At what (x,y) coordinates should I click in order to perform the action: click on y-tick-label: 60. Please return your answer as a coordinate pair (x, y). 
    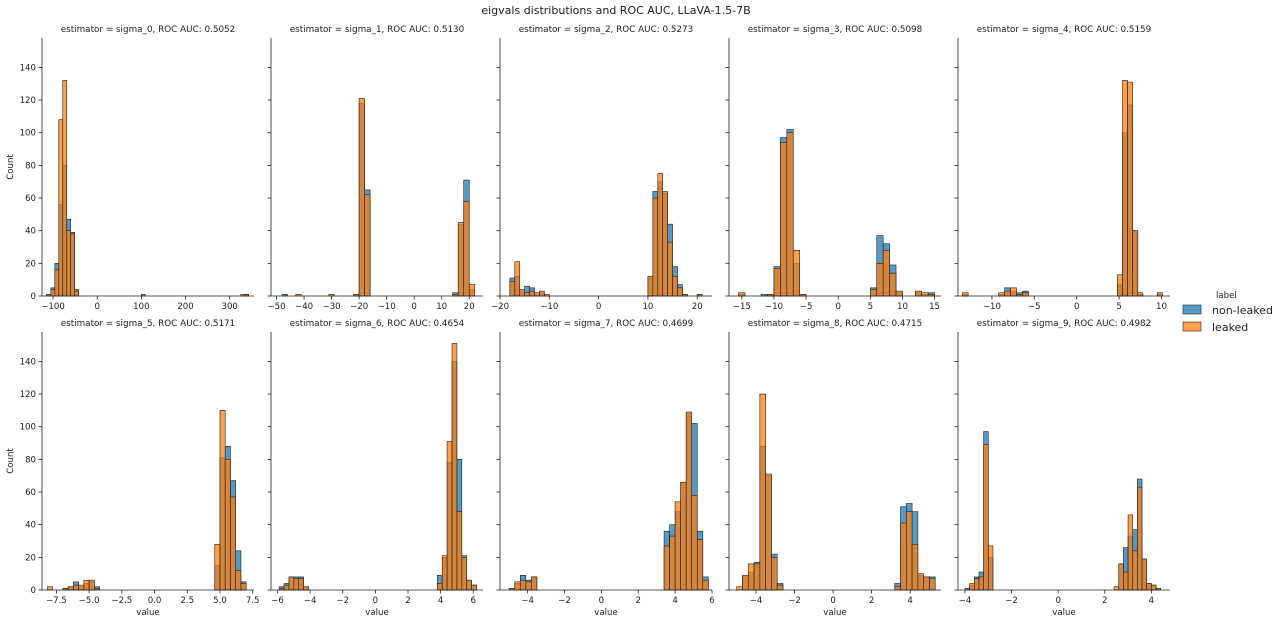
    Looking at the image, I should click on (30, 199).